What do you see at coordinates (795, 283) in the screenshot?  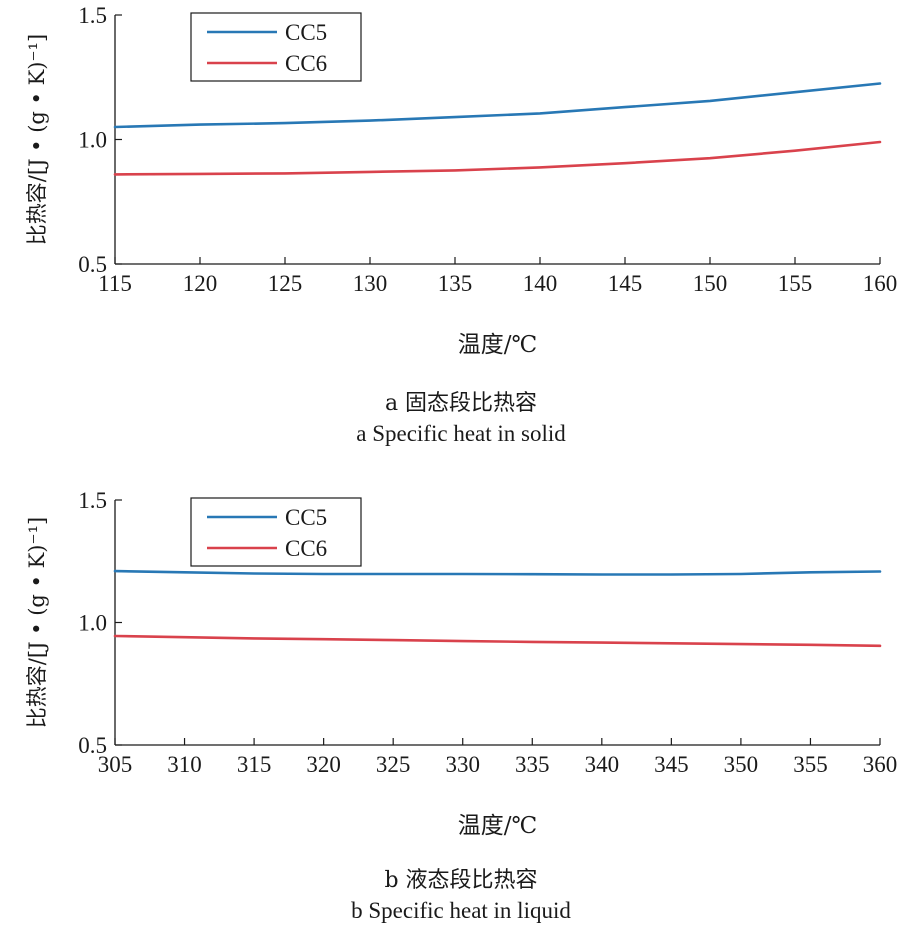 I see `x-tick-label: 155` at bounding box center [795, 283].